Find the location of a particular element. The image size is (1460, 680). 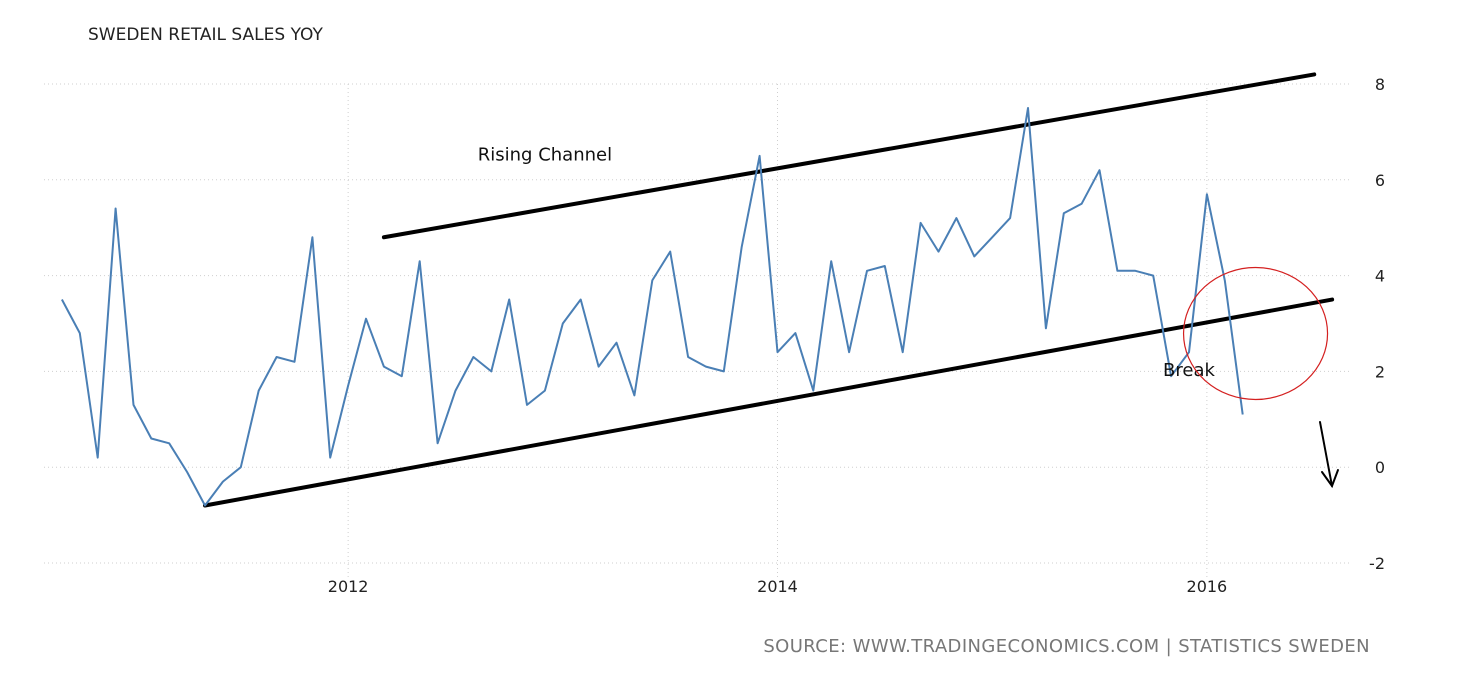

chart-title: SWEDEN RETAIL SALES YOY is located at coordinates (205, 35).